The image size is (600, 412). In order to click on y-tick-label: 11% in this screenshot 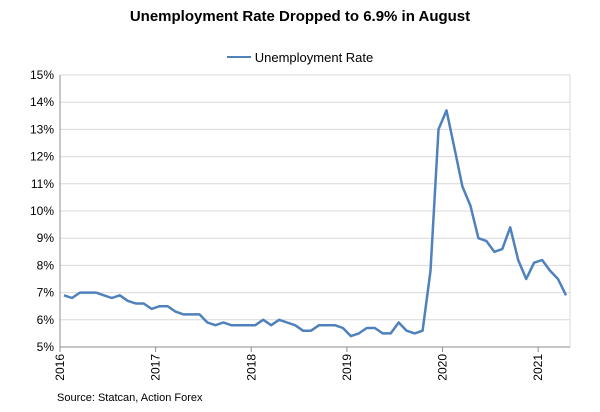, I will do `click(42, 184)`.